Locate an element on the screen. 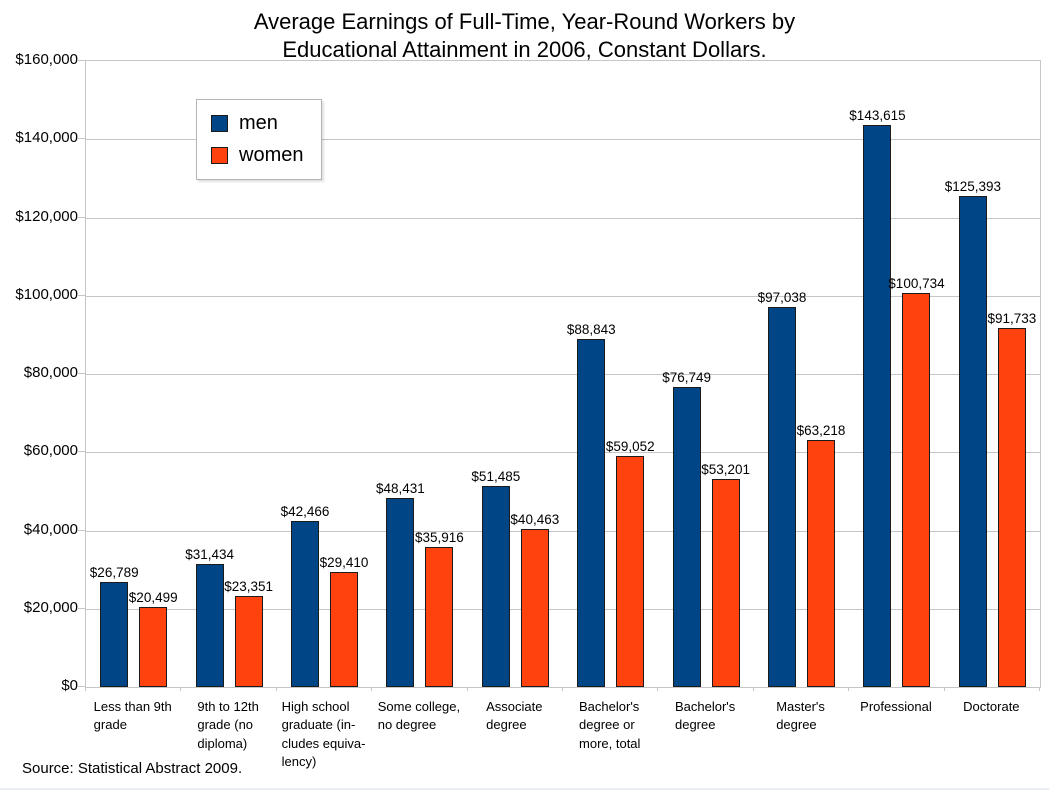 The height and width of the screenshot is (790, 1049). bar-group: $31,434 $23,351 is located at coordinates (228, 374).